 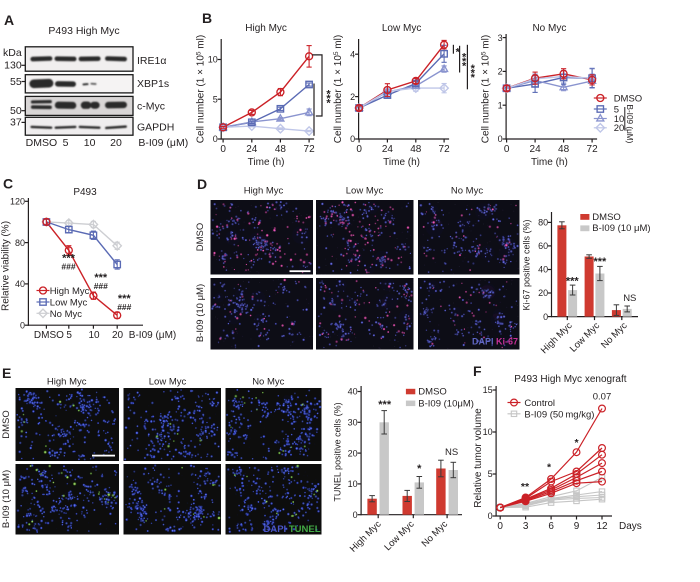 What do you see at coordinates (577, 526) in the screenshot?
I see `svg-text: 9` at bounding box center [577, 526].